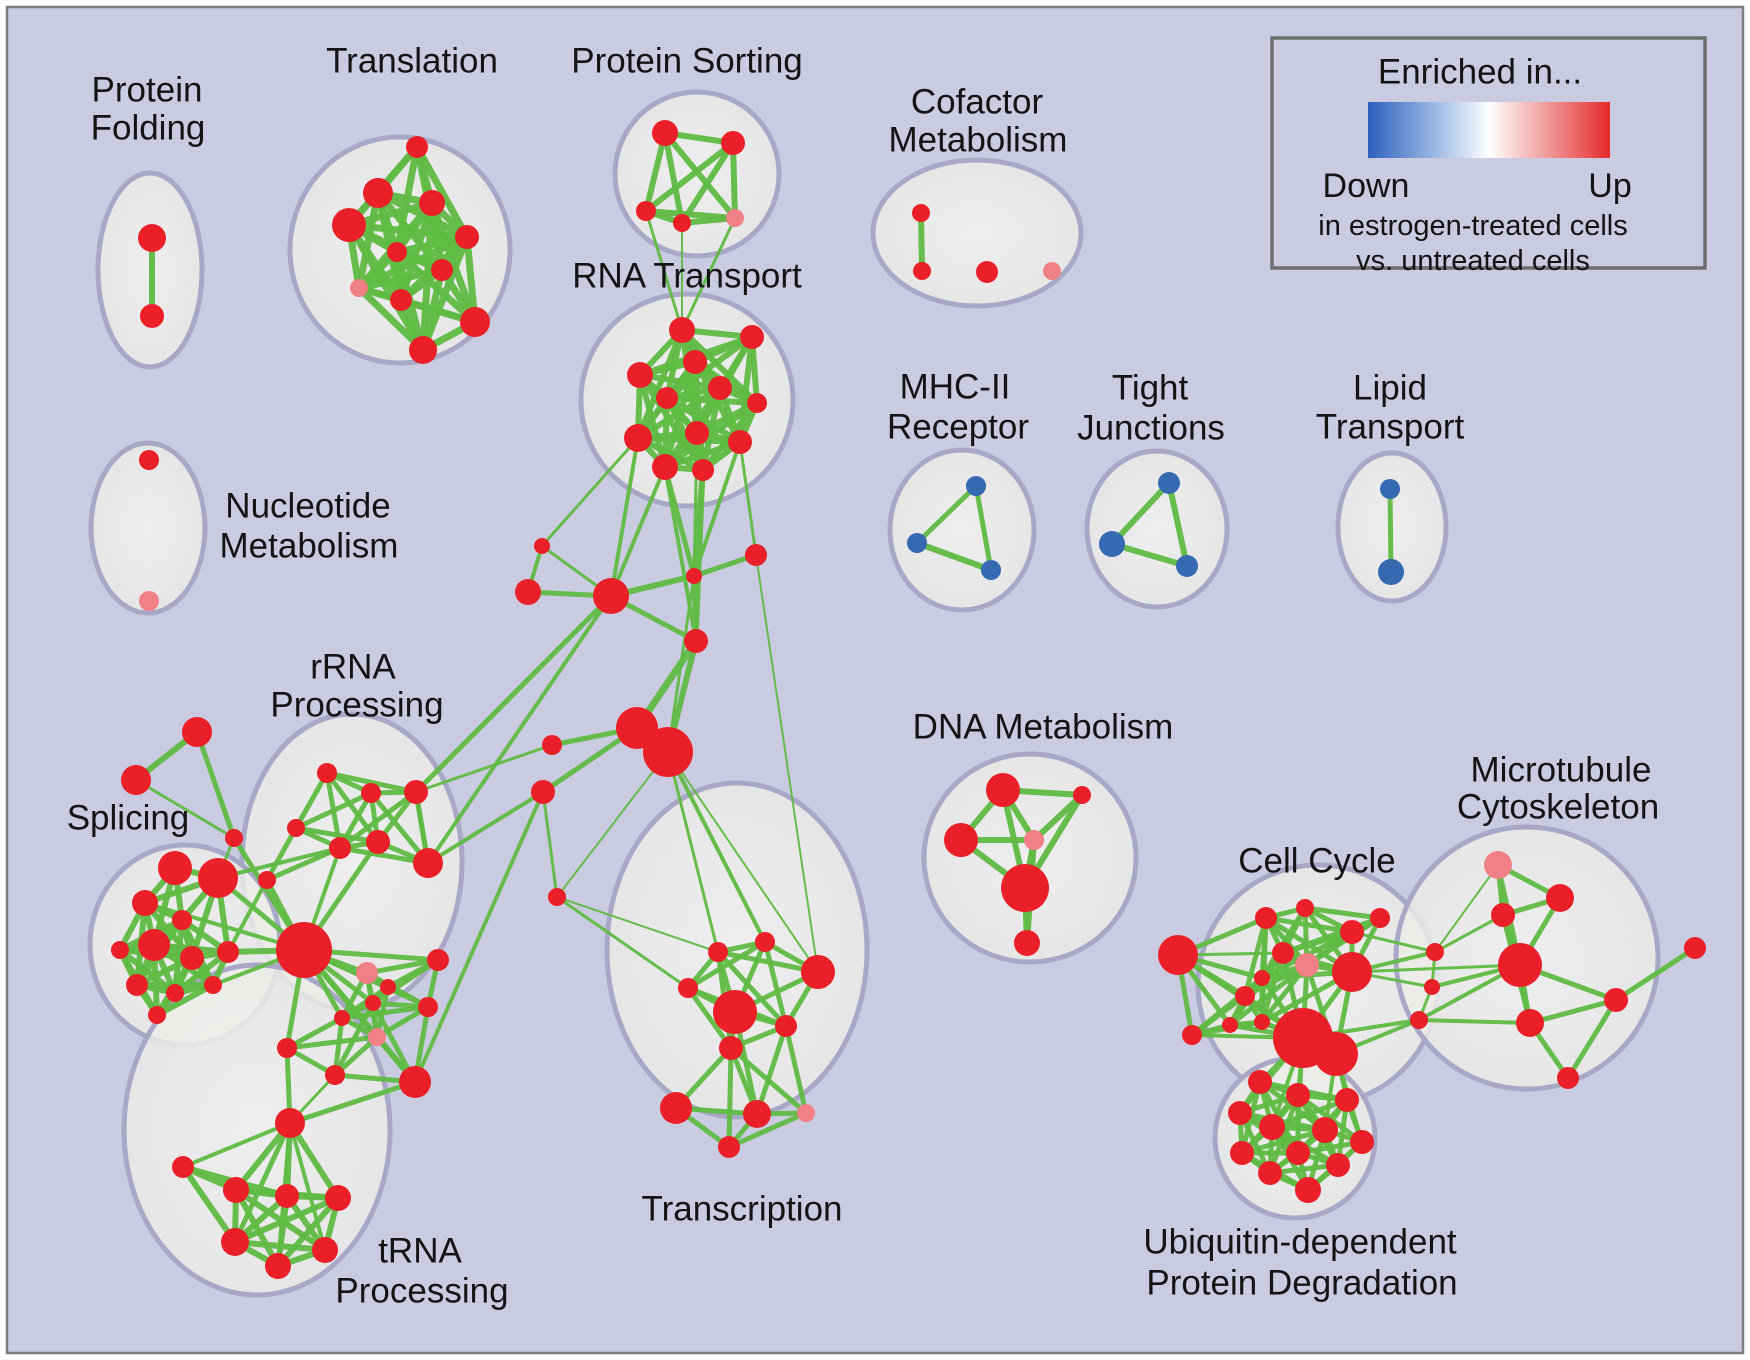  Describe the element at coordinates (955, 387) in the screenshot. I see `cluster-label-mh: MHC-II` at that location.